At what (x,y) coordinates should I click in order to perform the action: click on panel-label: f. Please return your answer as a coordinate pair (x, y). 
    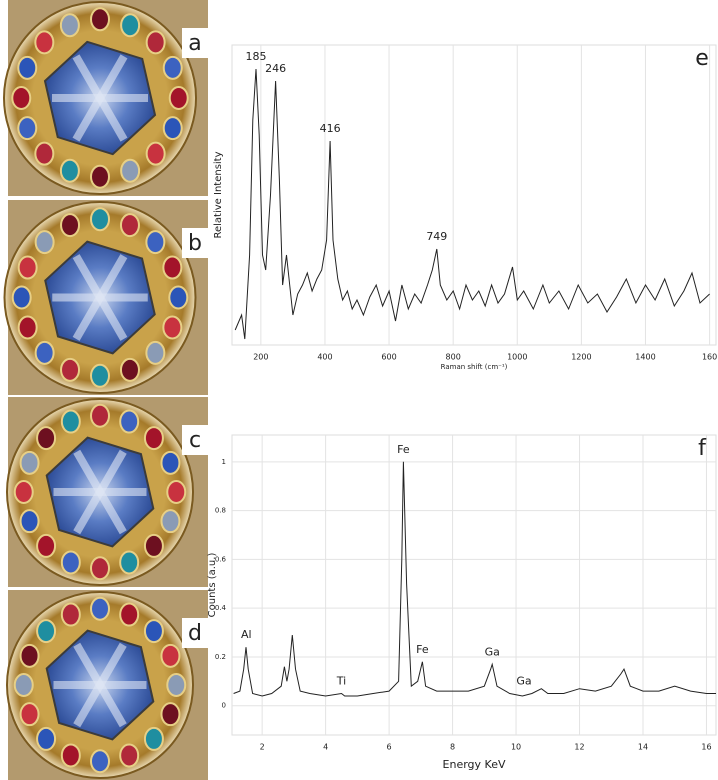
    Looking at the image, I should click on (702, 448).